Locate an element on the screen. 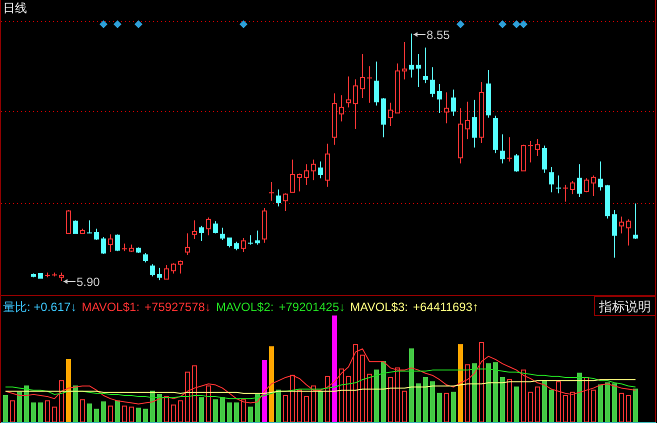 The height and width of the screenshot is (423, 657). annotation: 8.55 is located at coordinates (438, 35).